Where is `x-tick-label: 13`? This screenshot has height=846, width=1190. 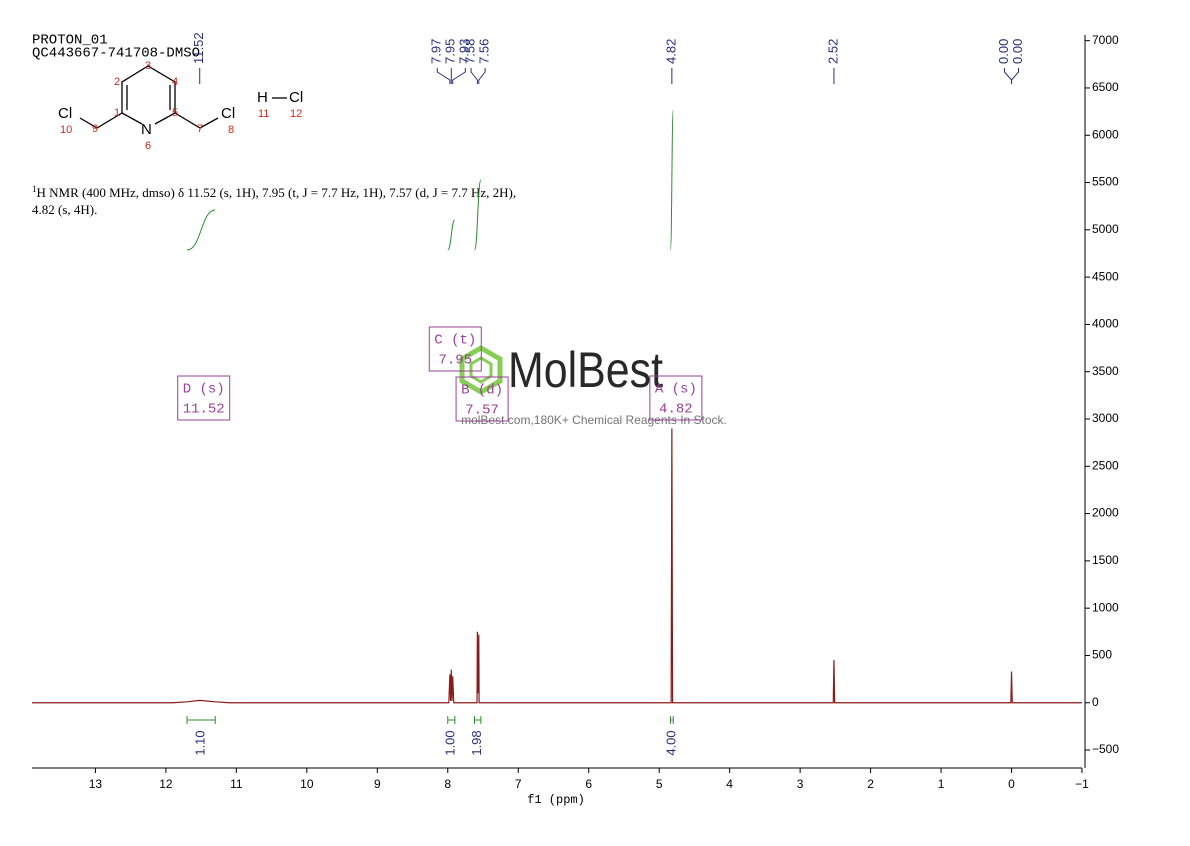 x-tick-label: 13 is located at coordinates (96, 784).